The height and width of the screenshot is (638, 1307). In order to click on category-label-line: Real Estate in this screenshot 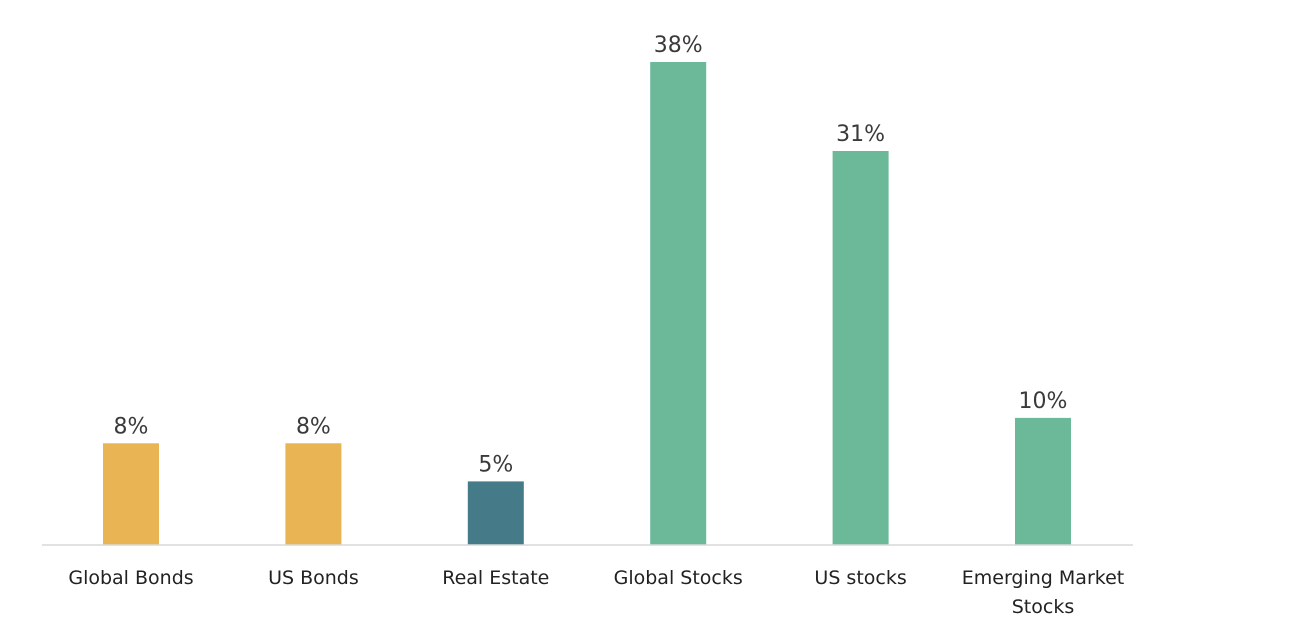, I will do `click(495, 578)`.